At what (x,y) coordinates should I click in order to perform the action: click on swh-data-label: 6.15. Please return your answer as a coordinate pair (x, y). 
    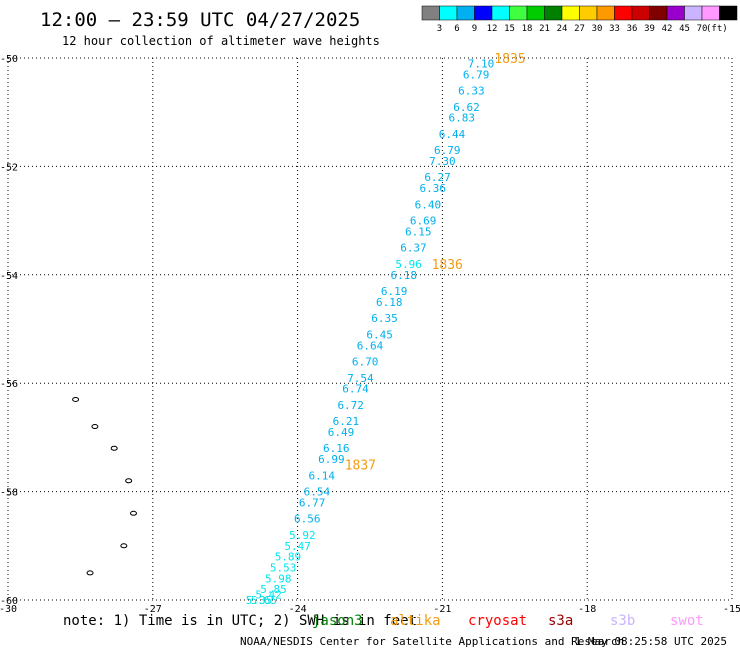
    Looking at the image, I should click on (418, 231).